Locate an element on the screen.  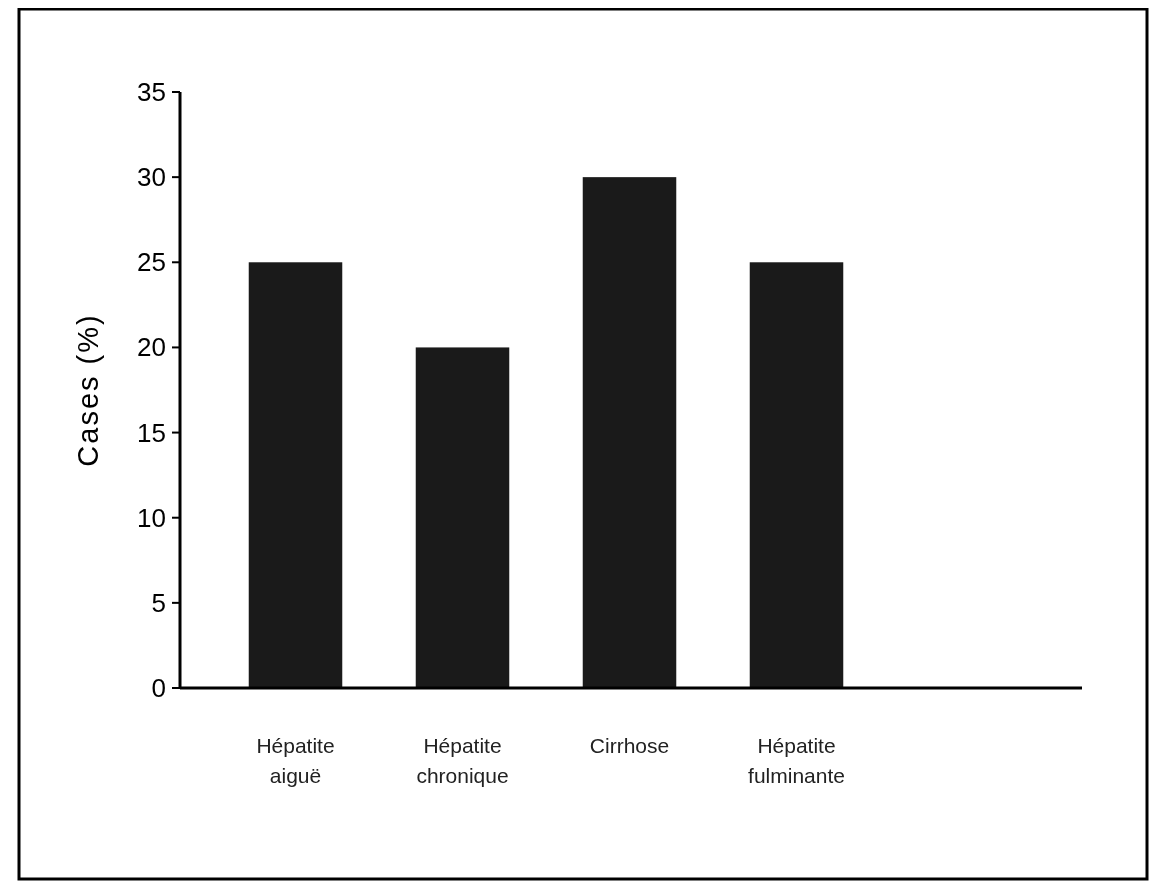
y-tick-label: 30 is located at coordinates (151, 177).